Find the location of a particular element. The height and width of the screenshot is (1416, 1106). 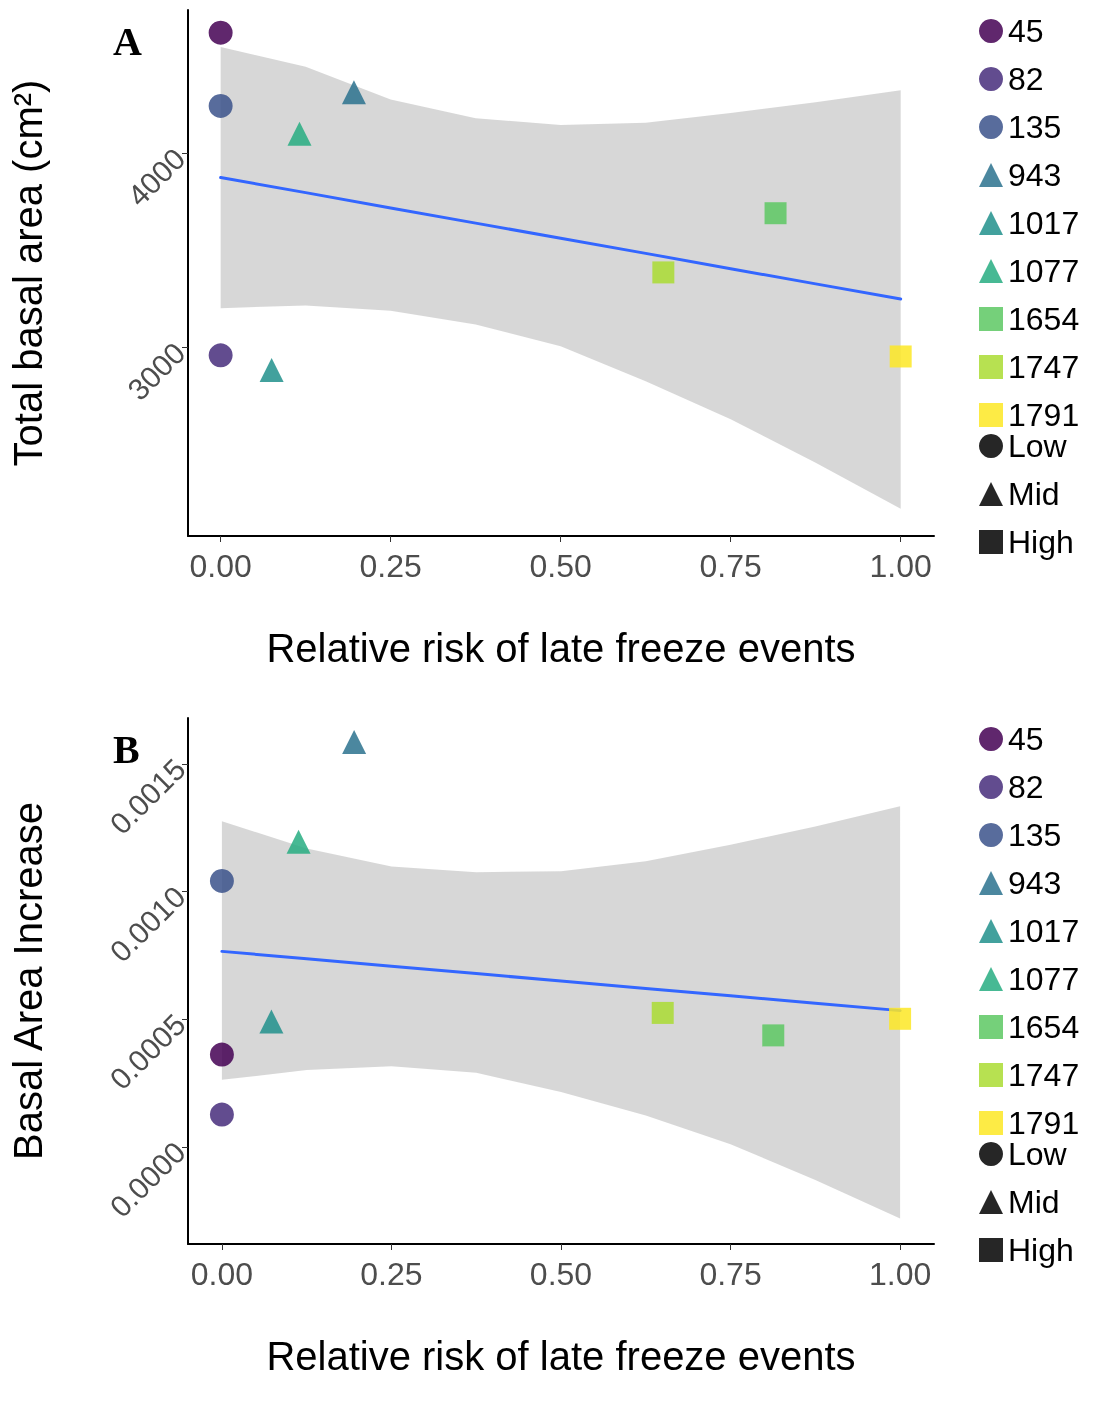

y-axis-title: Total basal area (cm²) is located at coordinates (28, 273).